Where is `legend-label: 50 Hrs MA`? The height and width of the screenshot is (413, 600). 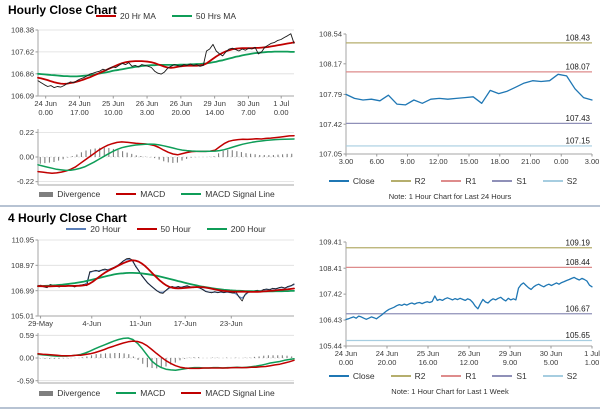 legend-label: 50 Hrs MA is located at coordinates (216, 16).